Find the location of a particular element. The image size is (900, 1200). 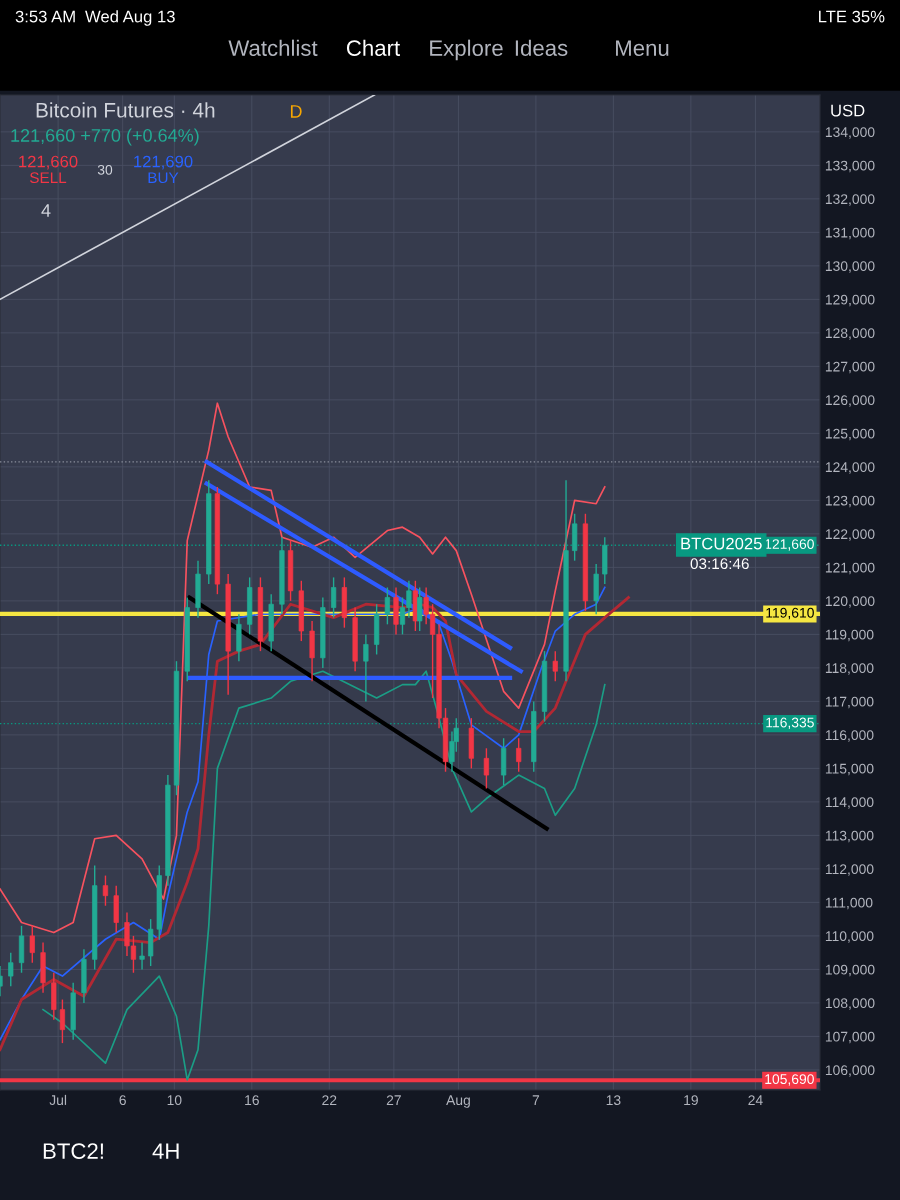

x-tick-label: 6 is located at coordinates (122, 1100).